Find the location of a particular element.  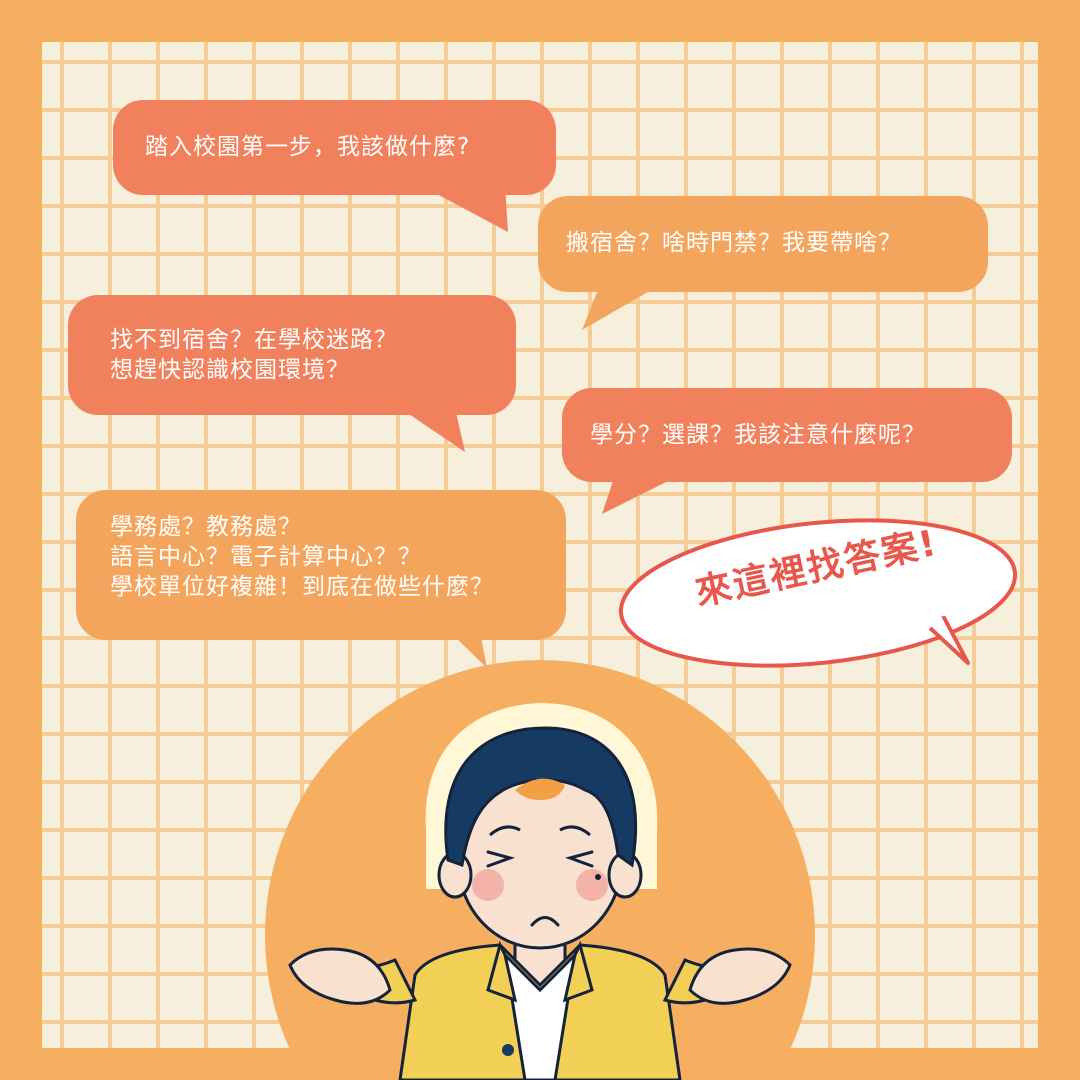

bubble-text: 學分？選課？我該注意什麼呢？ is located at coordinates (758, 435).